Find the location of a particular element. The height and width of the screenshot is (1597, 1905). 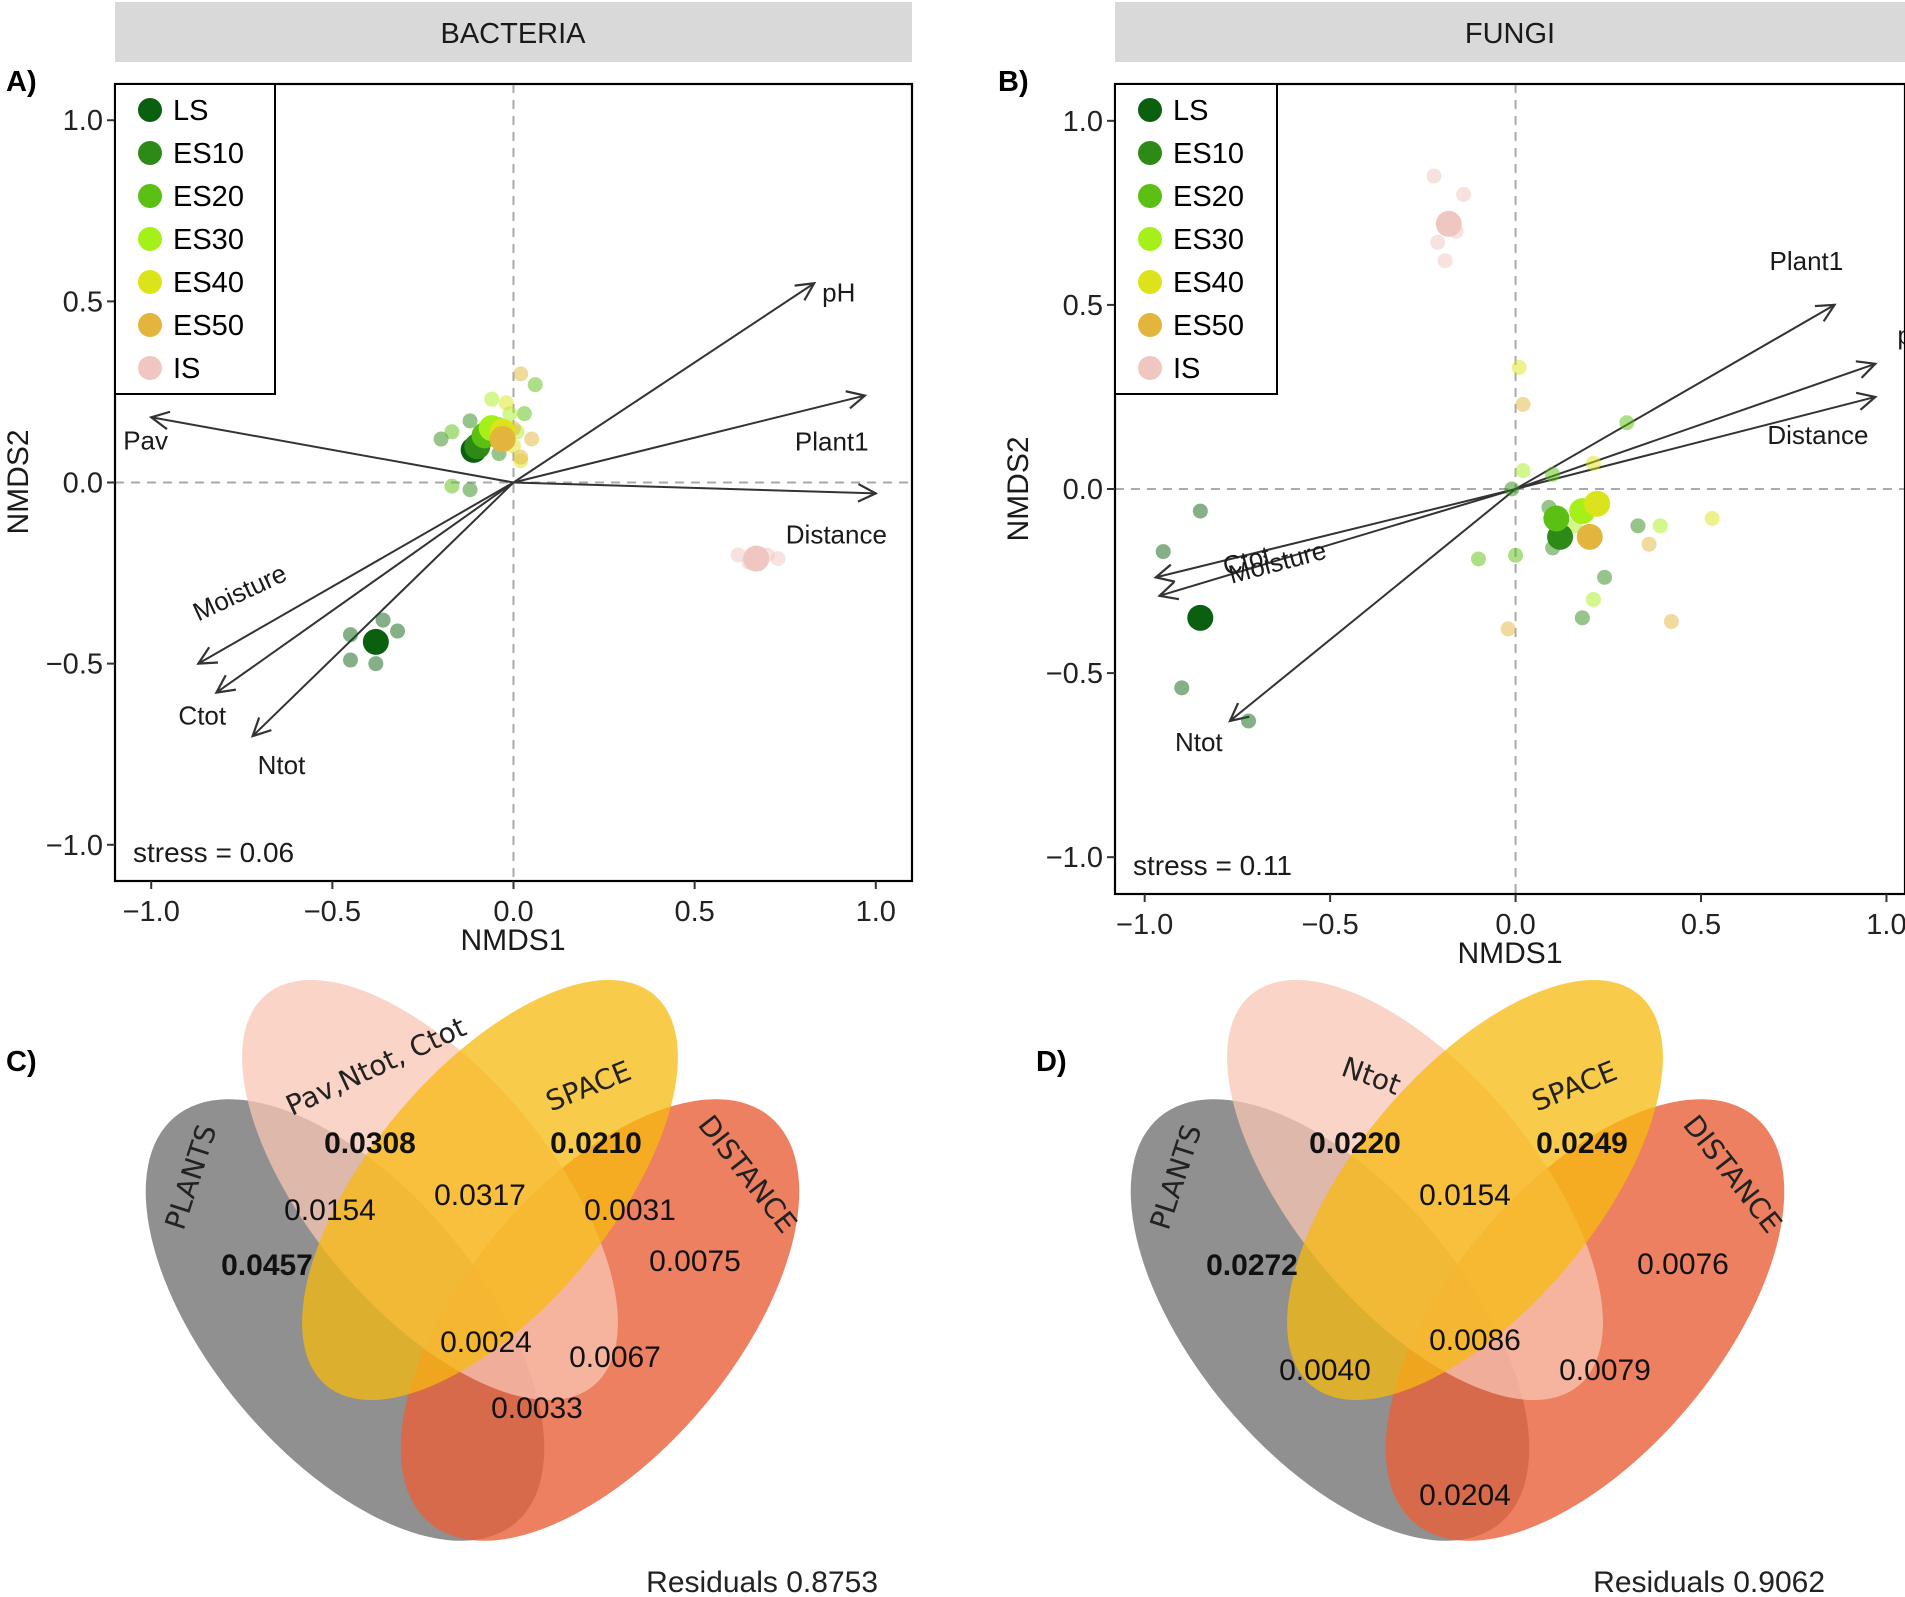

centroid-es40 is located at coordinates (1597, 503).